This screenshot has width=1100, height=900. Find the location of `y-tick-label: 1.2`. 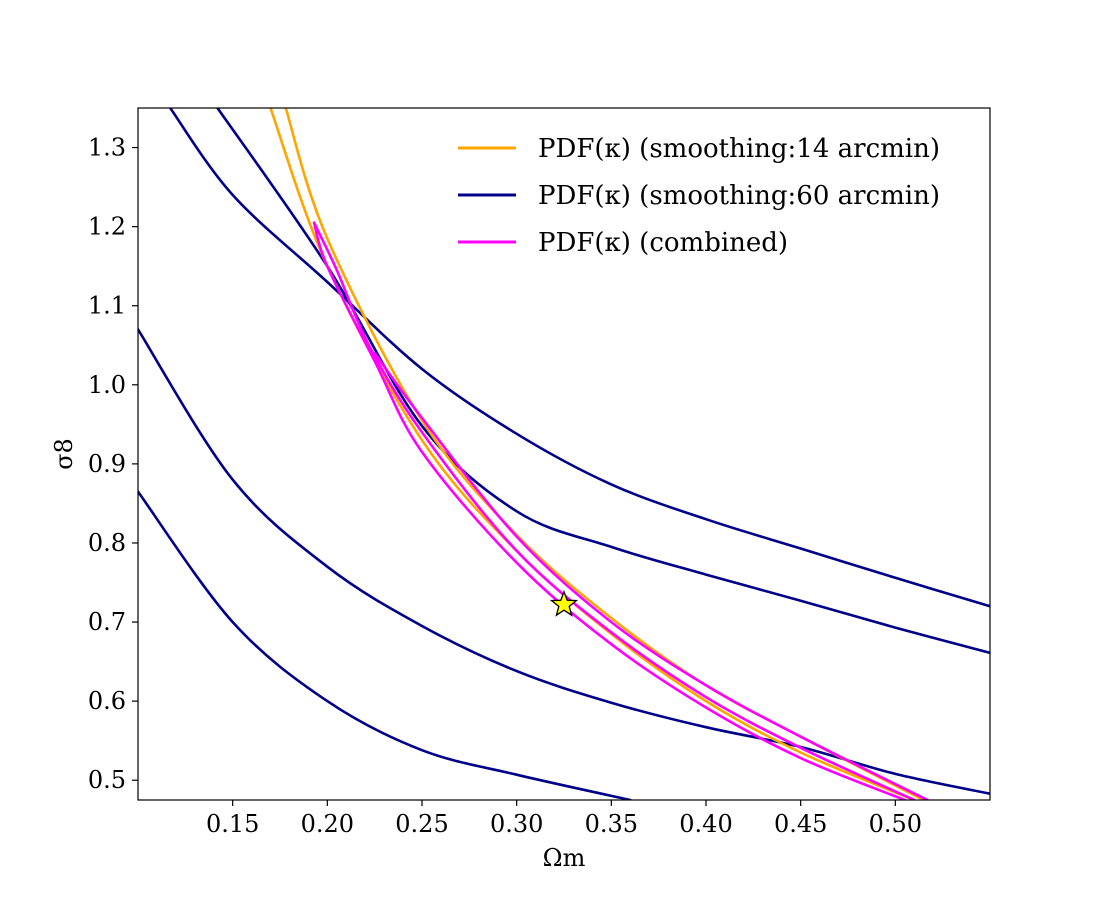

y-tick-label: 1.2 is located at coordinates (107, 227).